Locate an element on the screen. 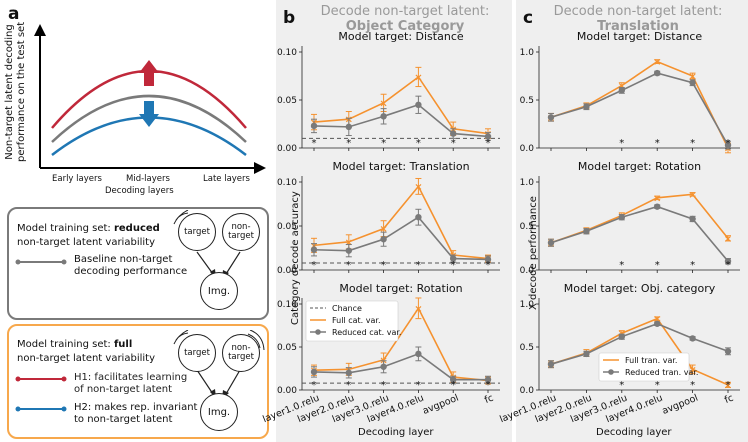 This screenshot has height=442, width=748. baseline-legend-label: Baseline non-target decoding performance is located at coordinates (131, 265).